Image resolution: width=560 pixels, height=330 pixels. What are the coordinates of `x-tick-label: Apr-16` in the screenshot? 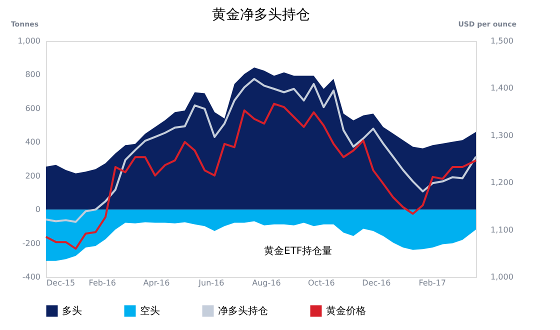 It's located at (156, 283).